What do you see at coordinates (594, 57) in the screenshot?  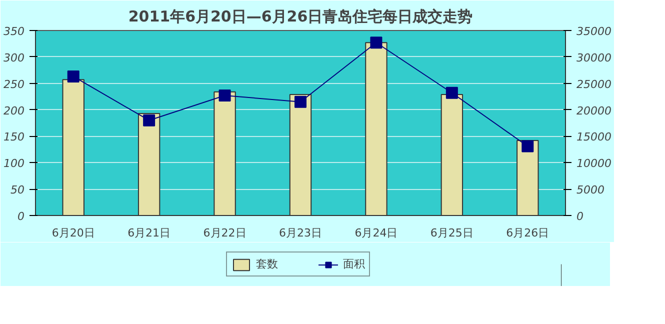 I see `y2-tick-label: 30000` at bounding box center [594, 57].